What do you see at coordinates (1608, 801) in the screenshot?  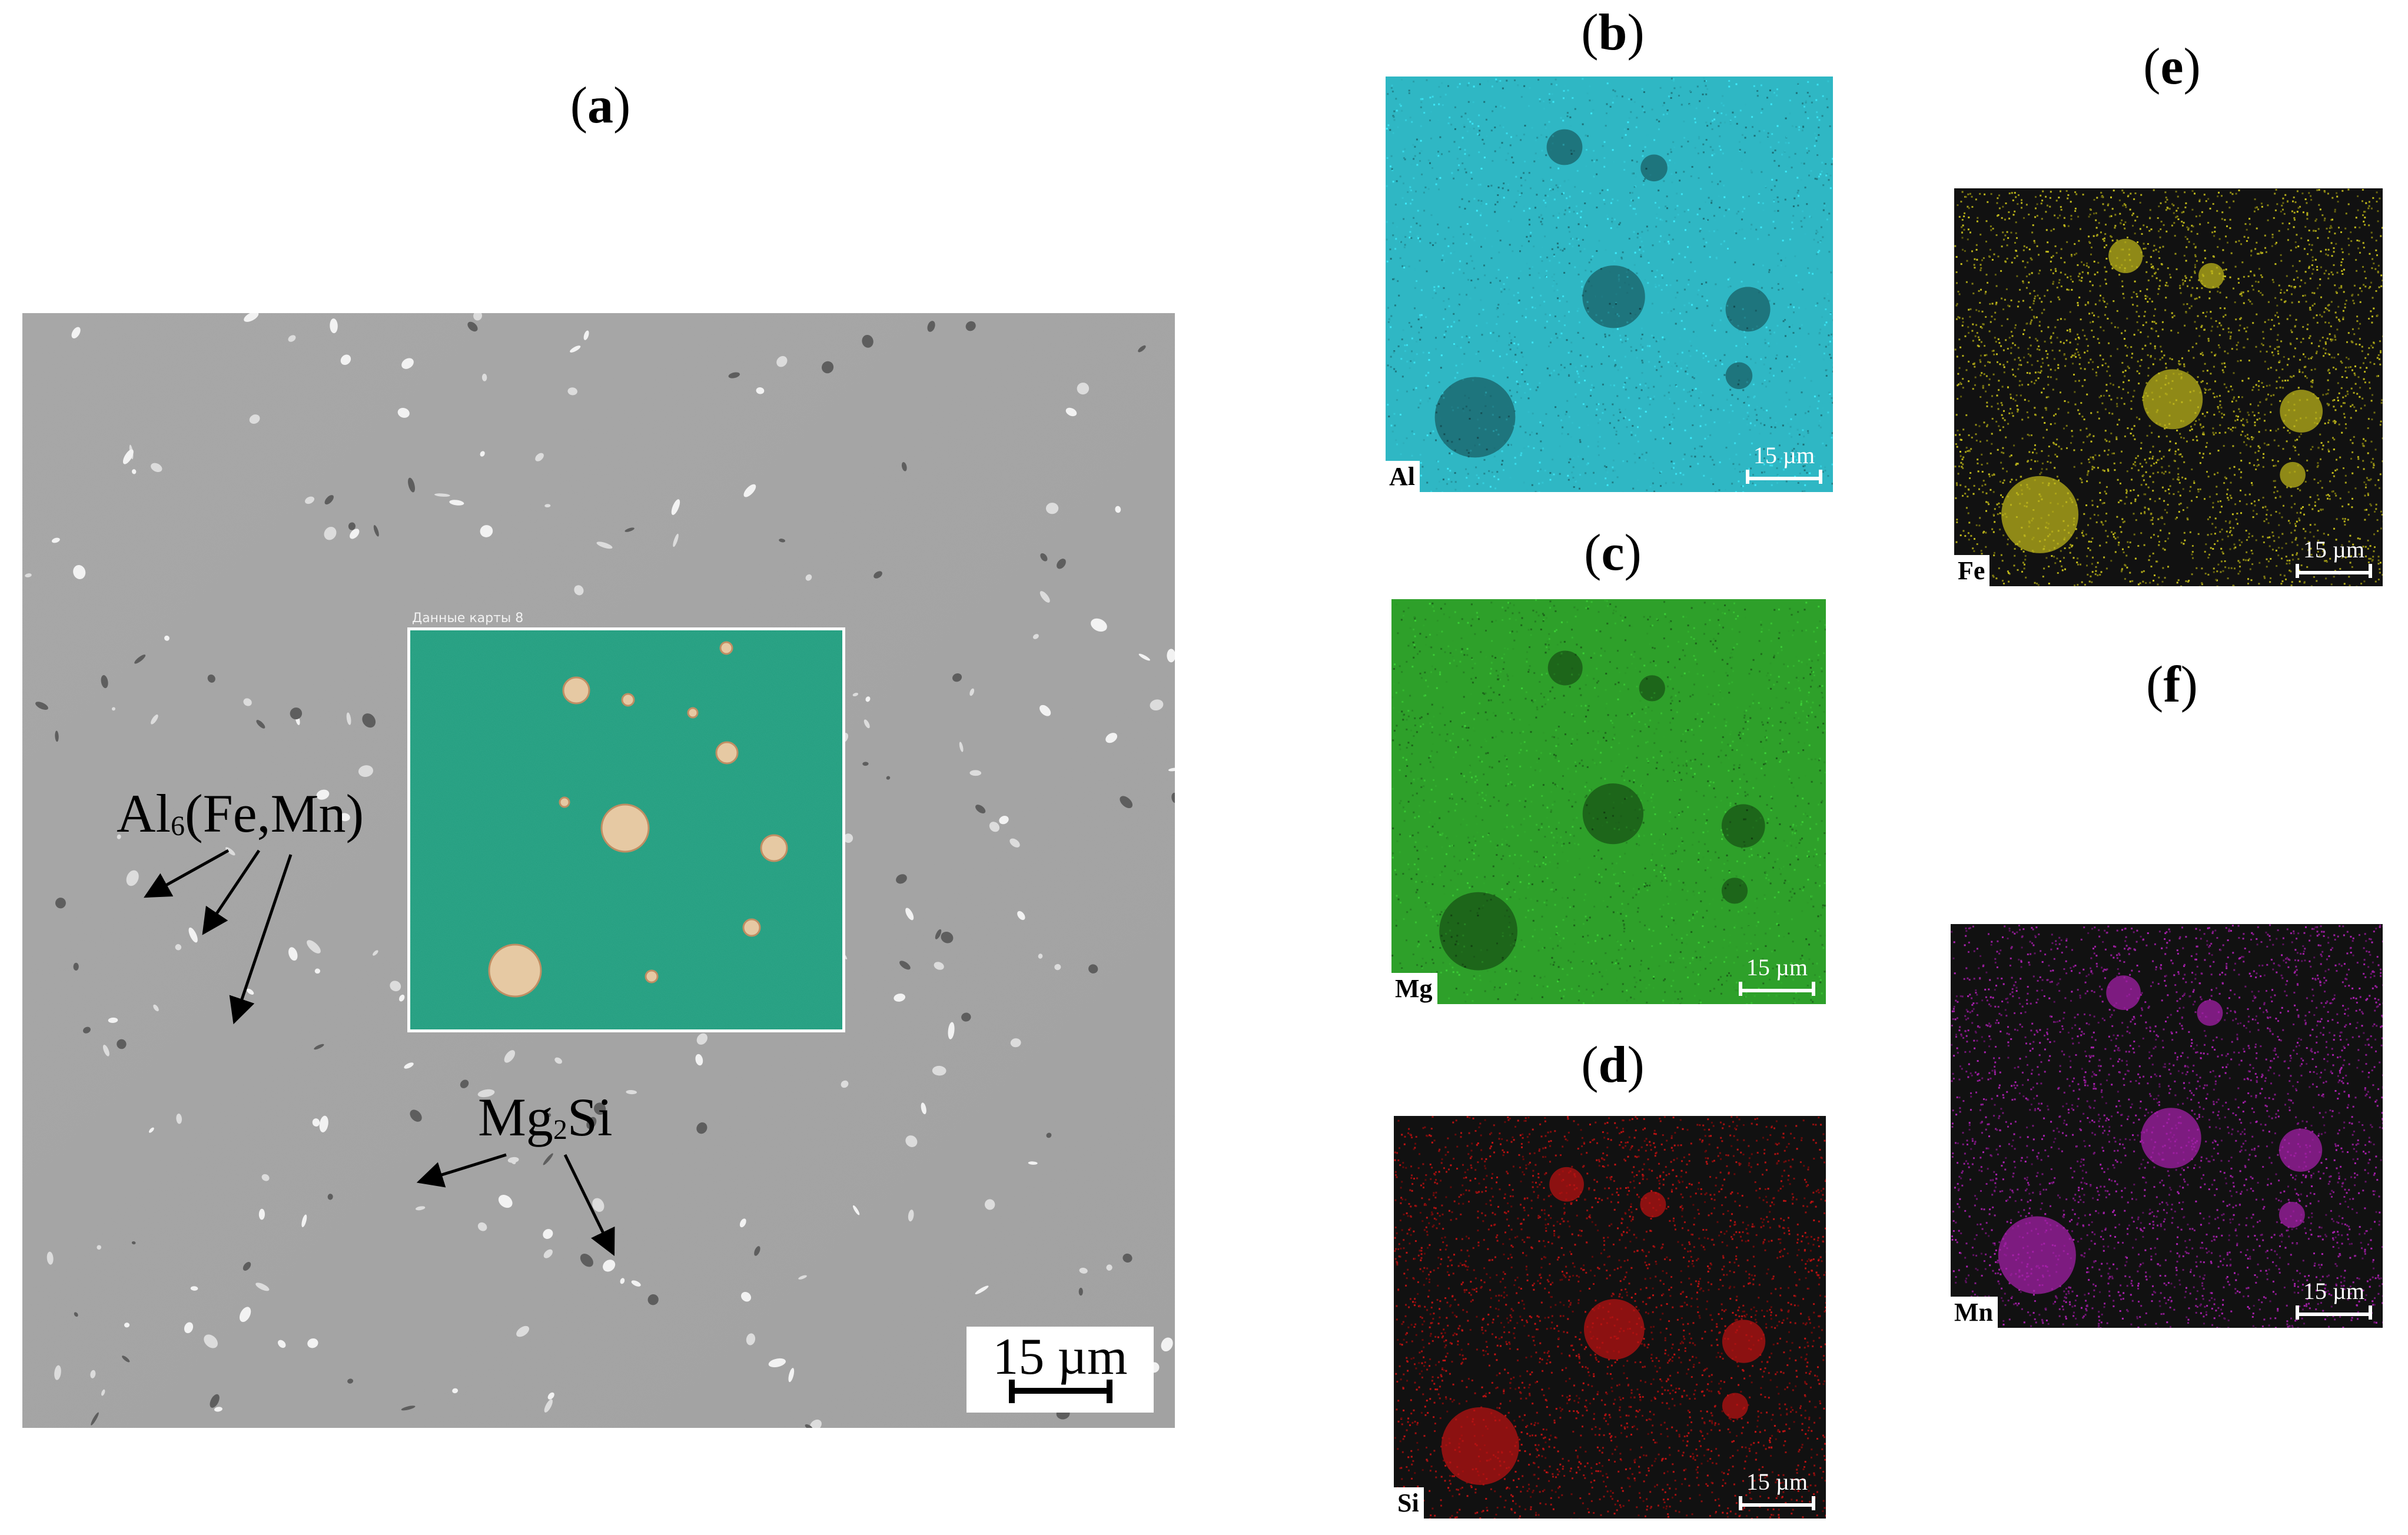 I see `eds-map-mg: Mg 15 µm` at bounding box center [1608, 801].